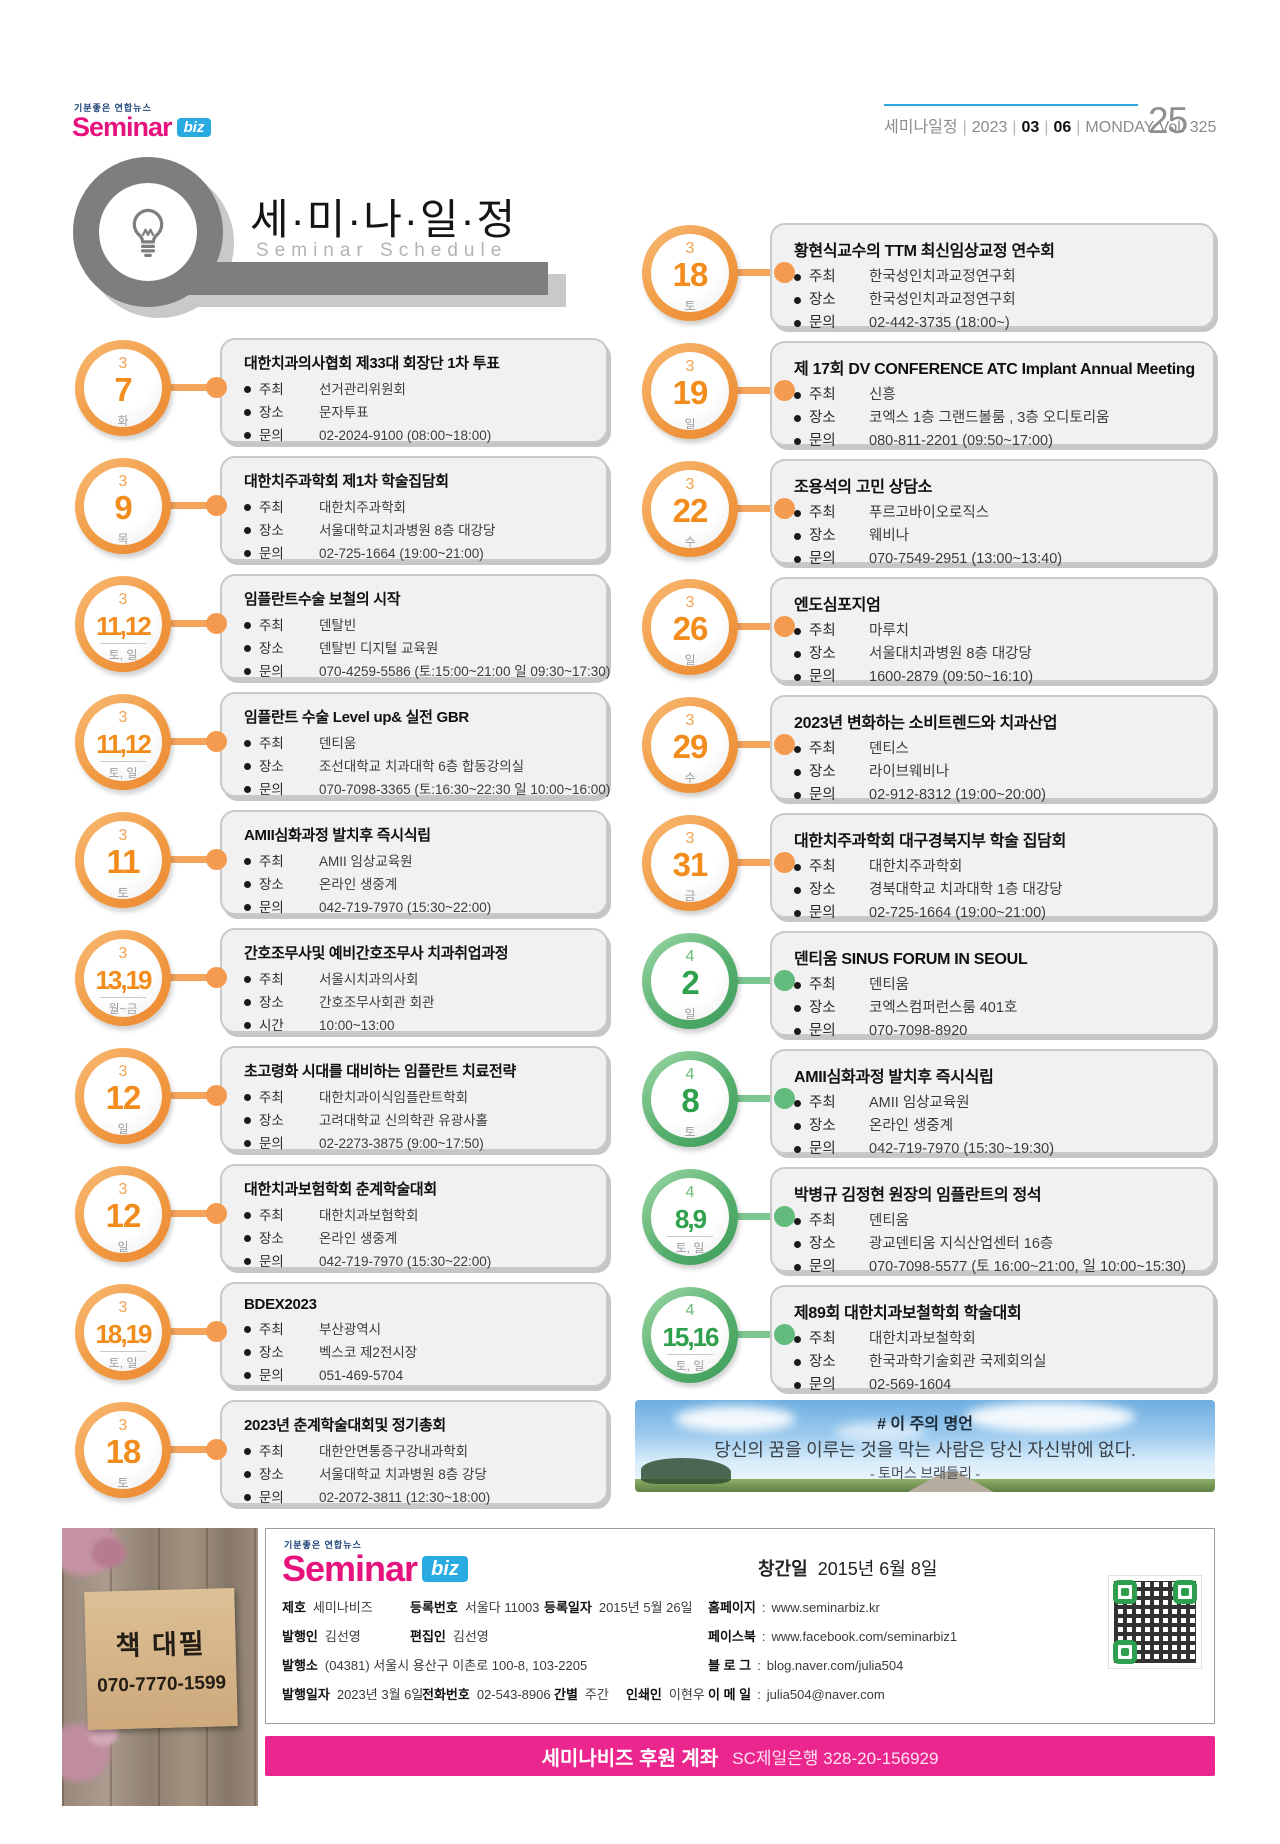 Image resolution: width=1280 pixels, height=1844 pixels. Describe the element at coordinates (996, 677) in the screenshot. I see `seminar-detail-row: 문의 1600-2879 (09:50~16:10)` at that location.